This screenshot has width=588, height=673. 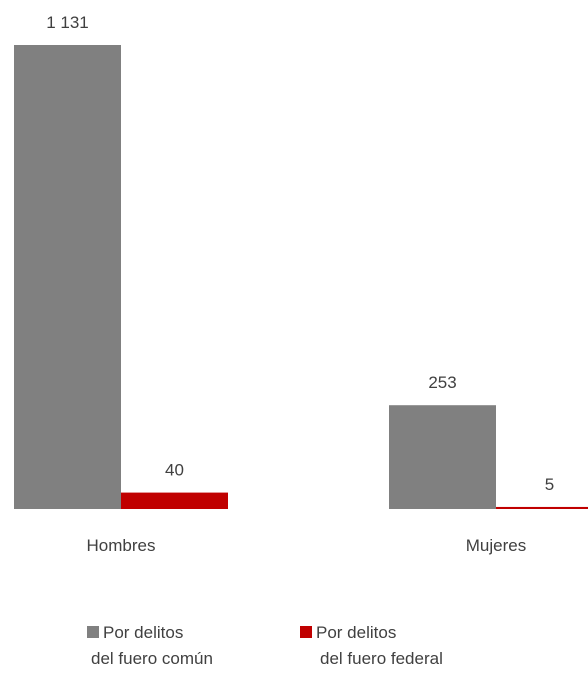 I want to click on bar-hombres-fuero-federal, so click(x=174, y=500).